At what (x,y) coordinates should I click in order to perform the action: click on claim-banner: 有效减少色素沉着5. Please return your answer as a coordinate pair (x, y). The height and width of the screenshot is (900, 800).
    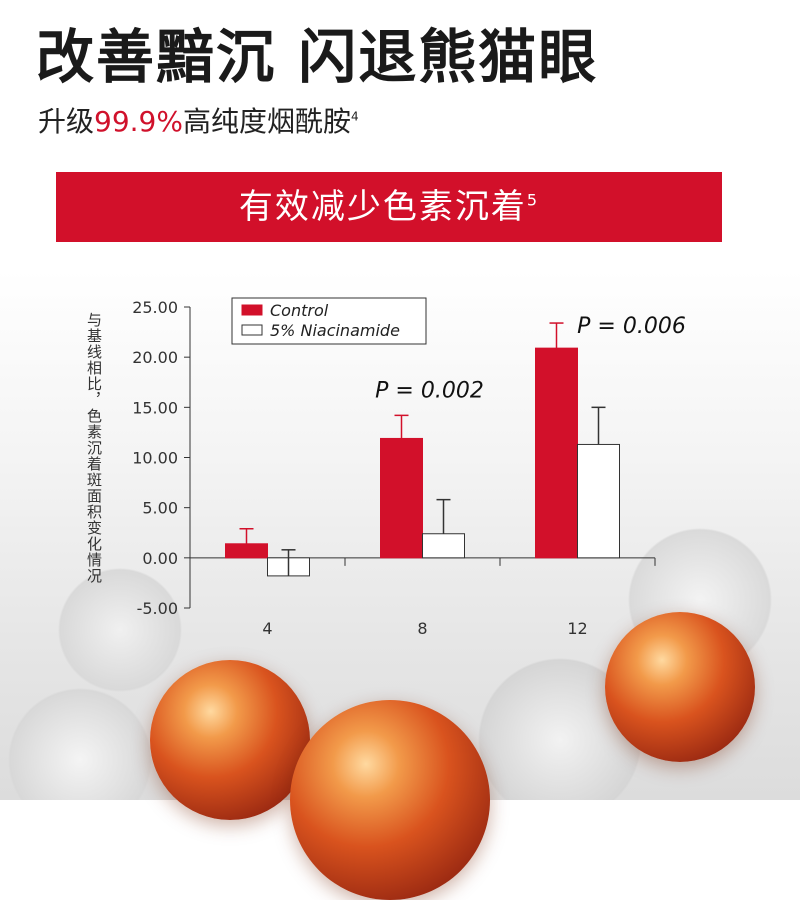
    Looking at the image, I should click on (389, 207).